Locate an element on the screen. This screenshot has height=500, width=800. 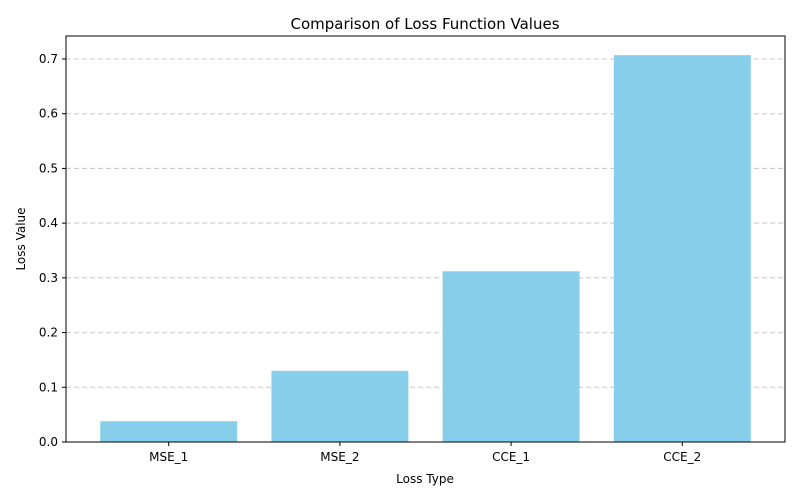
y-tick-label: 0.4 is located at coordinates (48, 223).